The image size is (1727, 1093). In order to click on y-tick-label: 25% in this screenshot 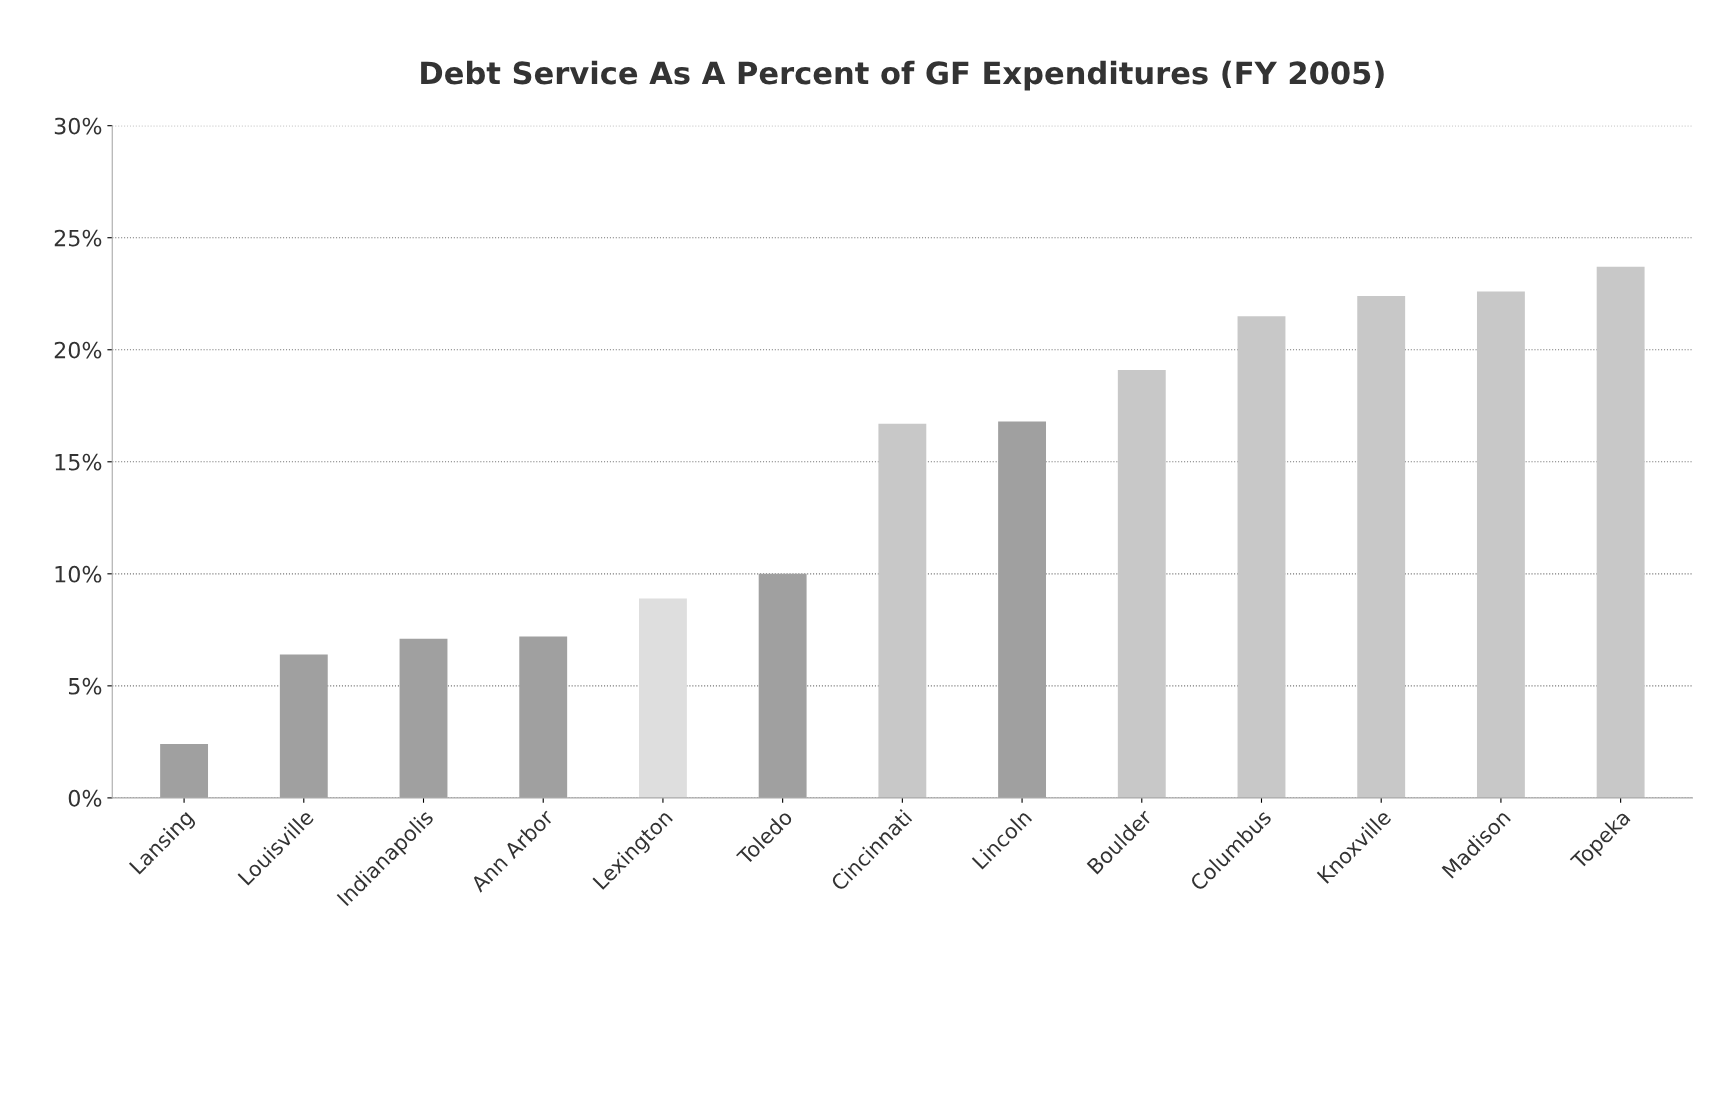, I will do `click(78, 238)`.